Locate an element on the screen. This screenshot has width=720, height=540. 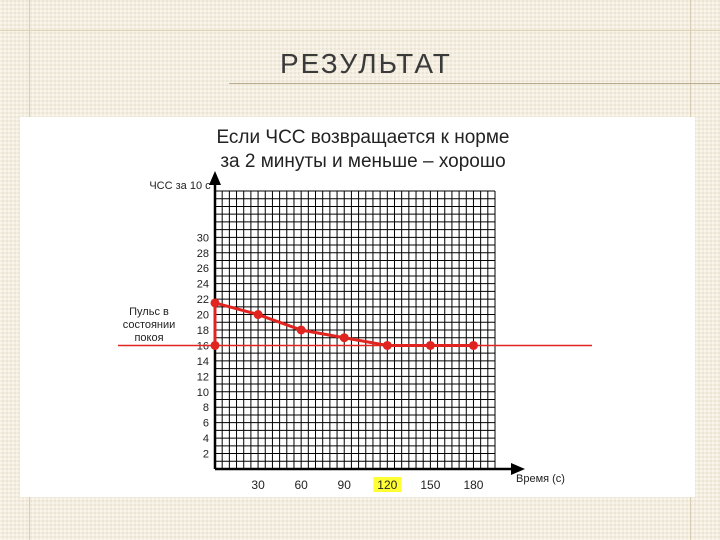
x-tick-label: 120 is located at coordinates (387, 485).